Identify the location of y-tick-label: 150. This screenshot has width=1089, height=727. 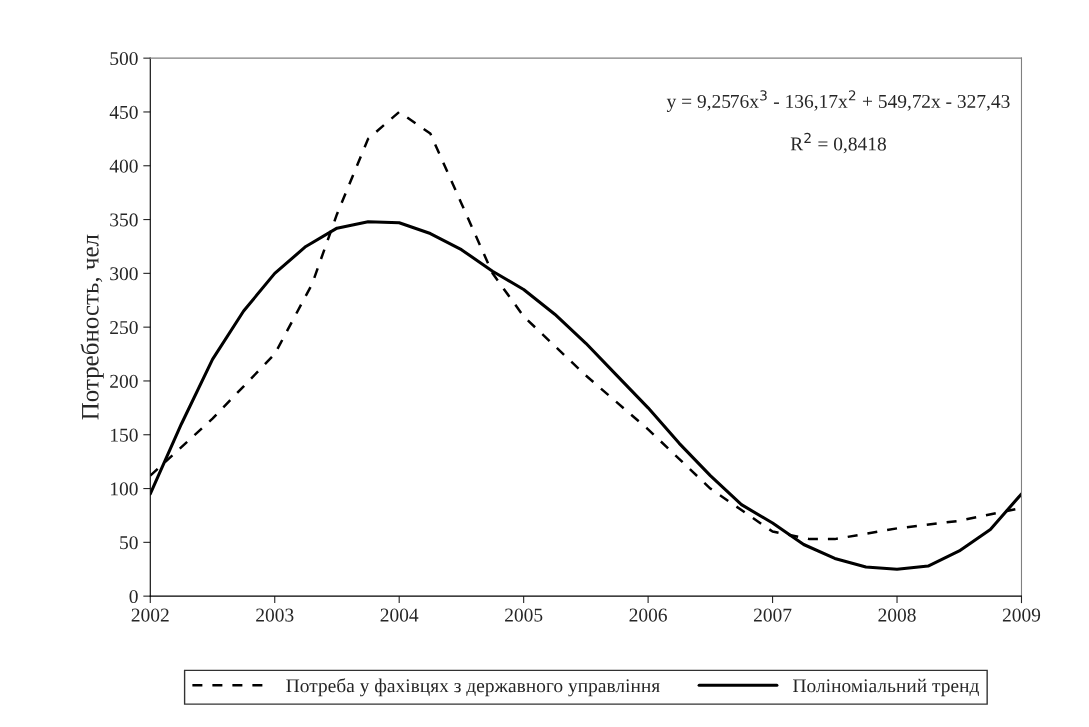
(124, 435).